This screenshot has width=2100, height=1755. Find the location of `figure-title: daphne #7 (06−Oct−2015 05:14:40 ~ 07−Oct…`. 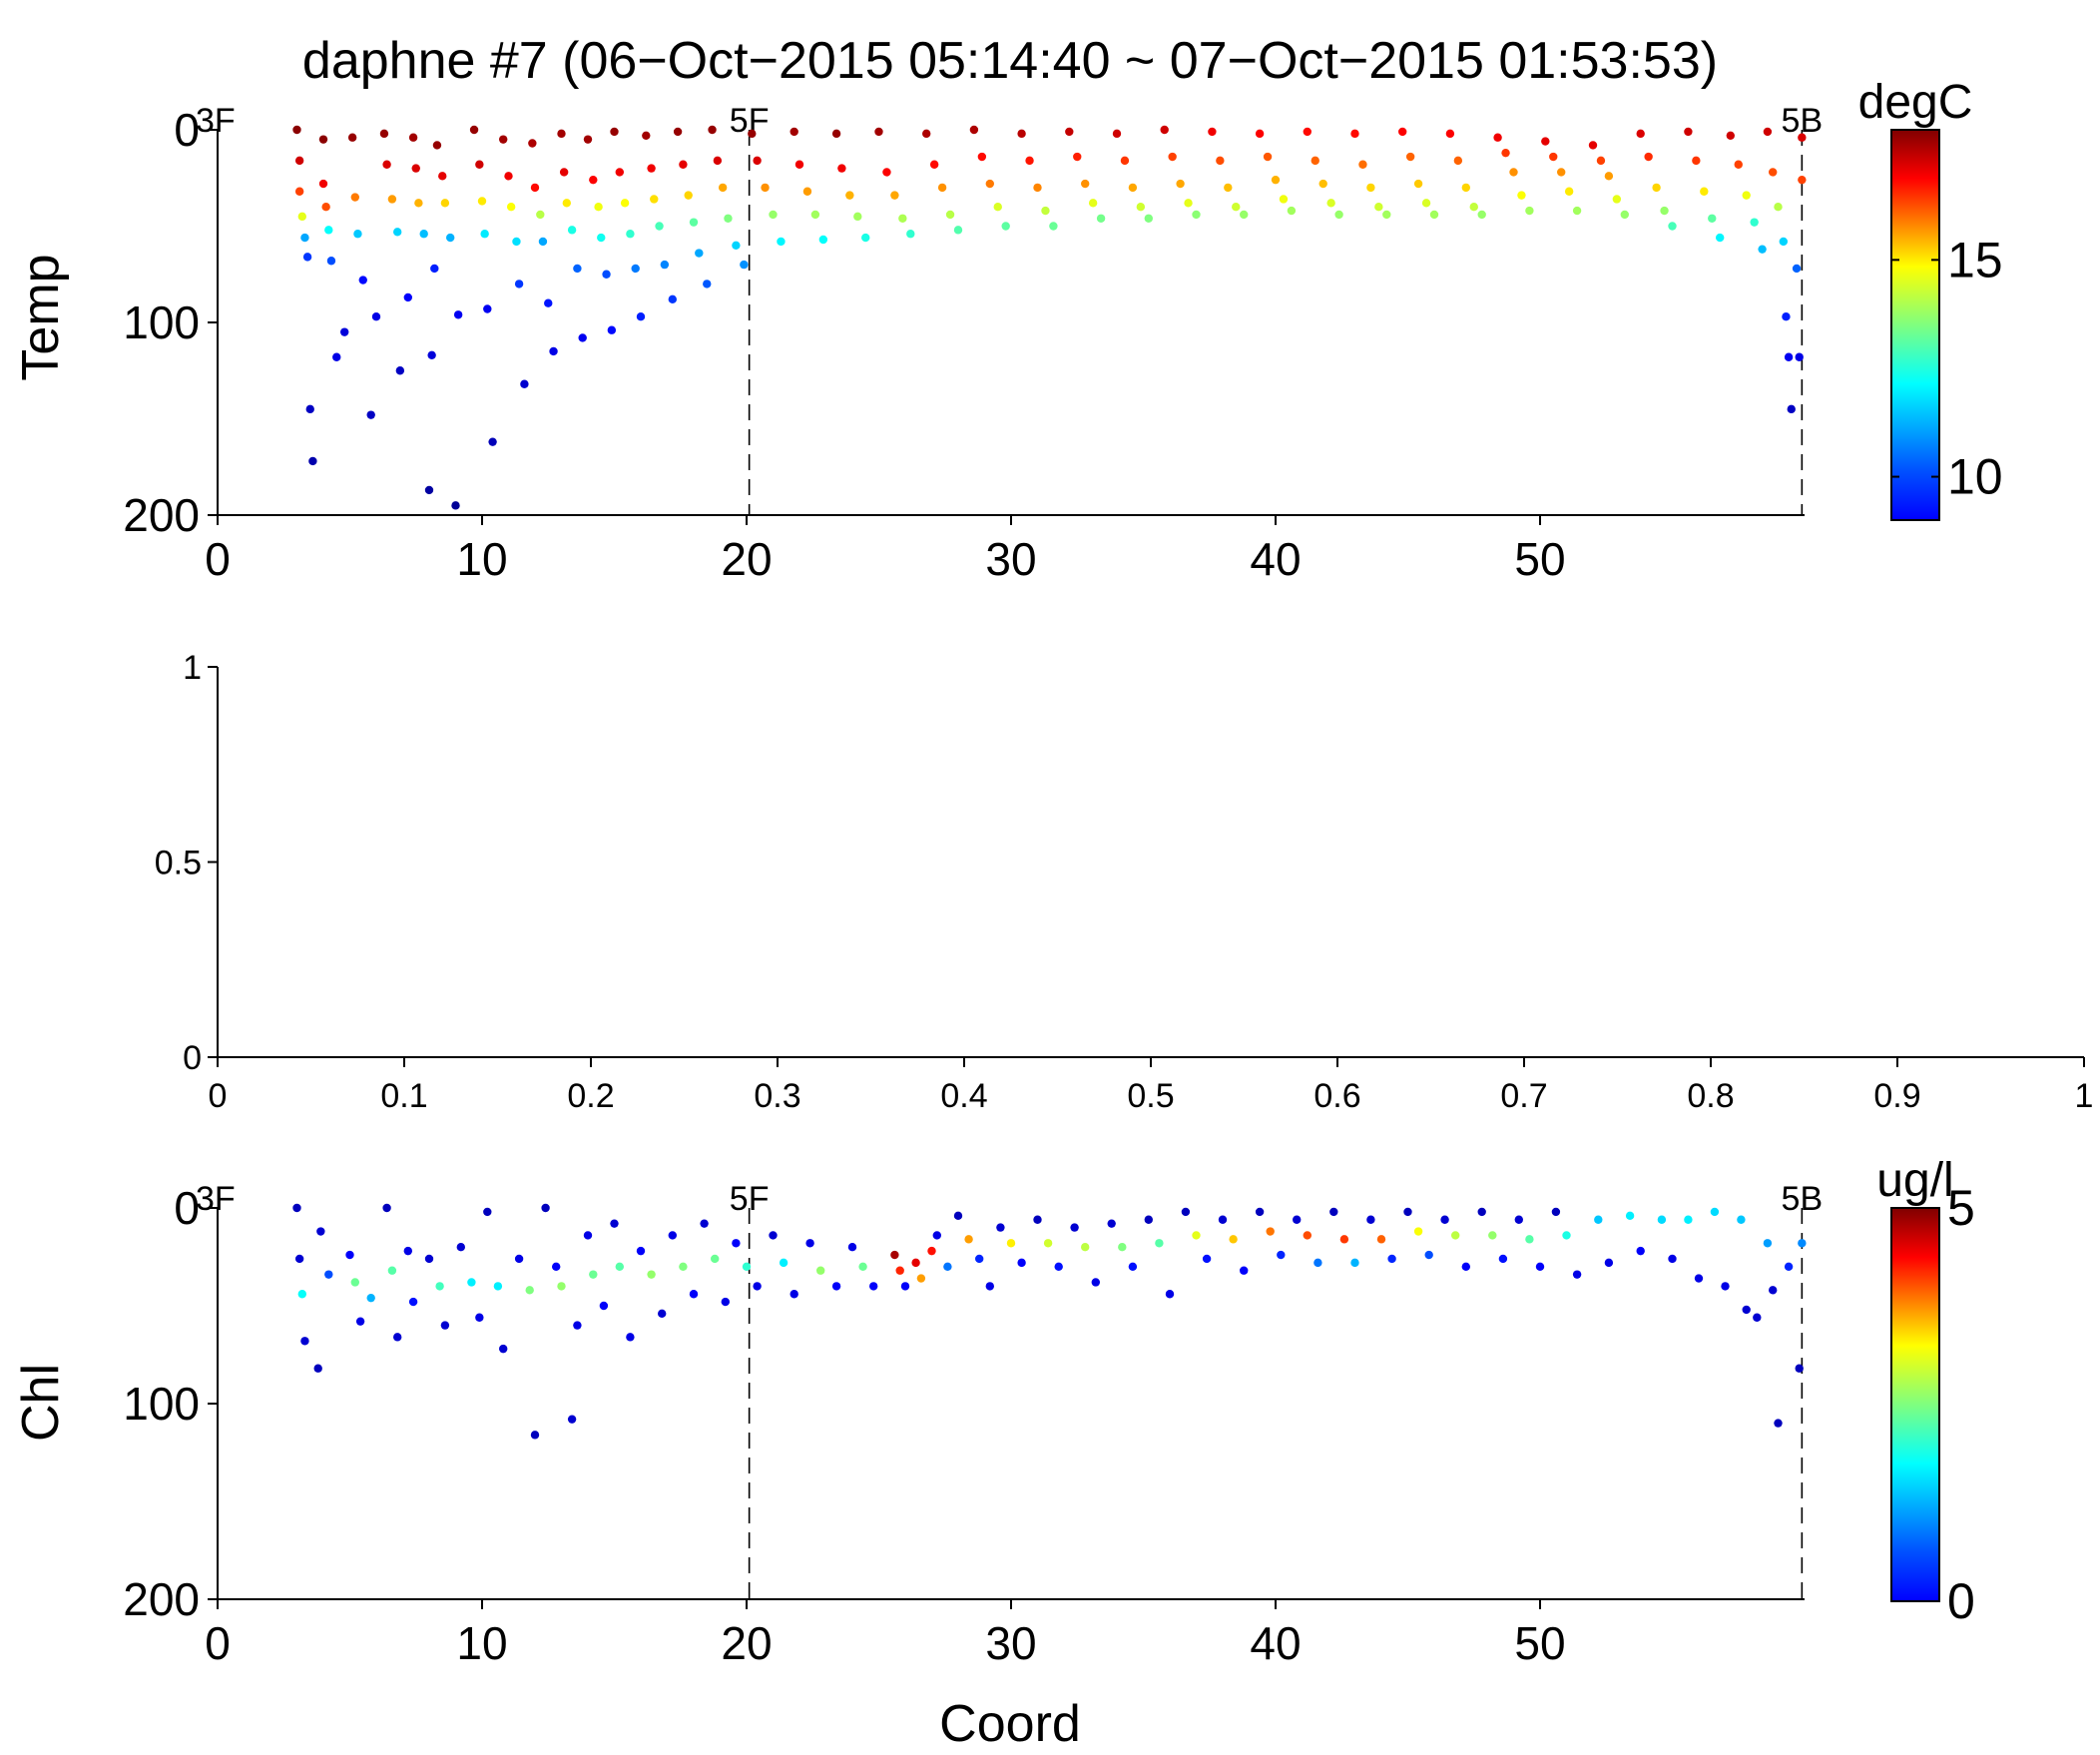

figure-title: daphne #7 (06−Oct−2015 05:14:40 ~ 07−Oct… is located at coordinates (1010, 61).